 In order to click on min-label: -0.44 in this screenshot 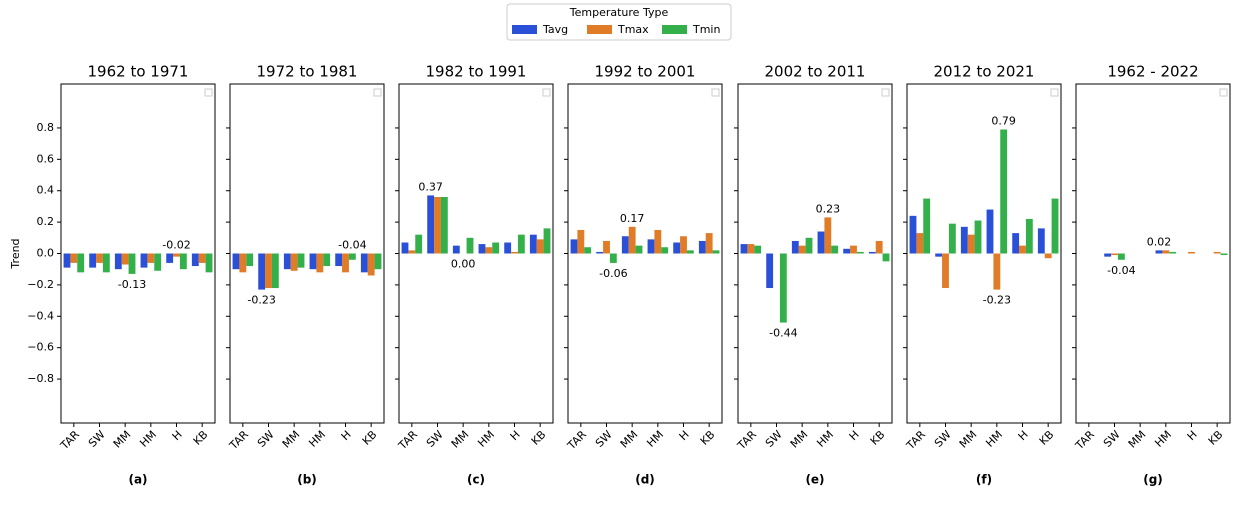, I will do `click(783, 333)`.